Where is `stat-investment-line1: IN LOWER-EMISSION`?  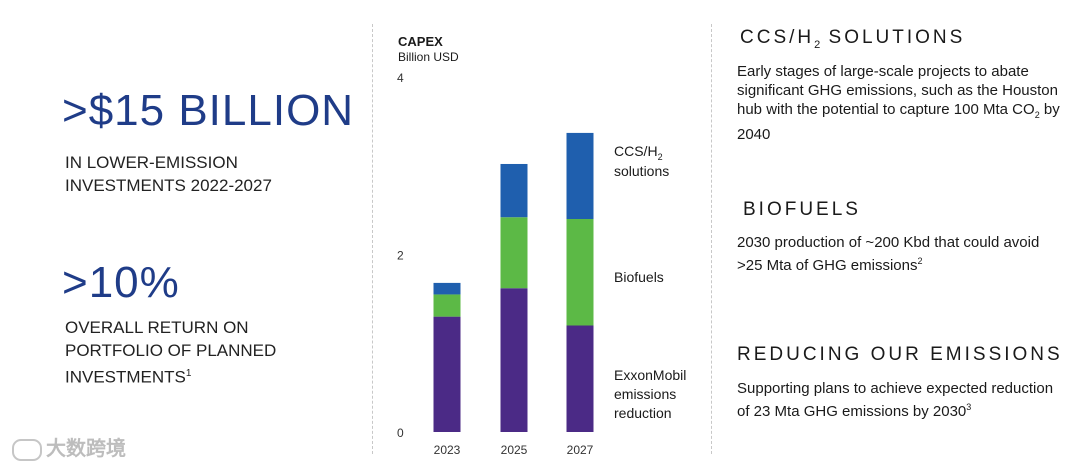 stat-investment-line1: IN LOWER-EMISSION is located at coordinates (151, 162).